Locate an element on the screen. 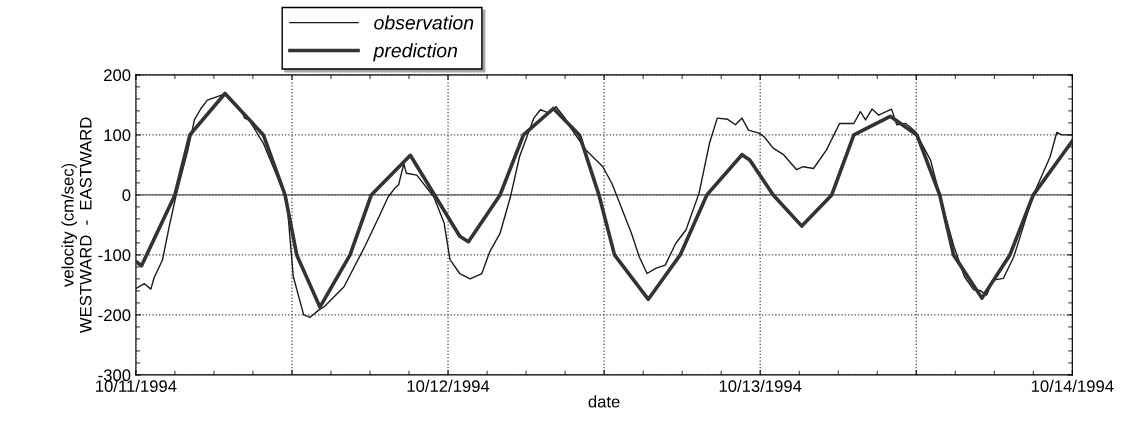 The height and width of the screenshot is (428, 1142). x-tick-label: 10/12/1994 is located at coordinates (448, 386).